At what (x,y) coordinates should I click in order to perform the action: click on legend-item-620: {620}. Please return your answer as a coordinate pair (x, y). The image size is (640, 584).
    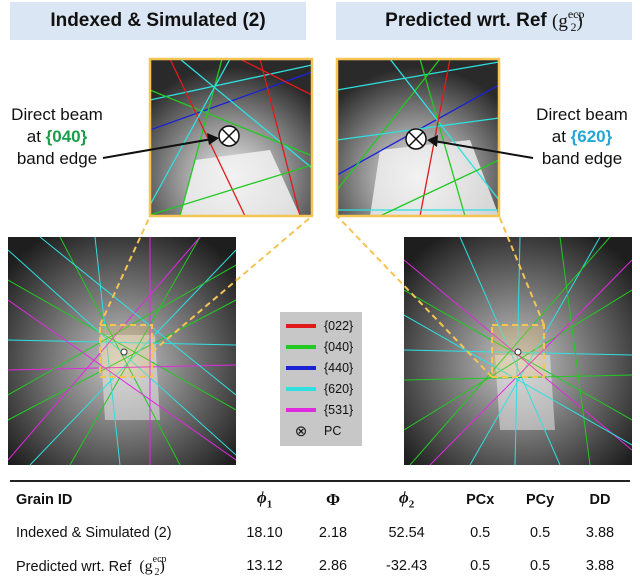
    Looking at the image, I should click on (319, 389).